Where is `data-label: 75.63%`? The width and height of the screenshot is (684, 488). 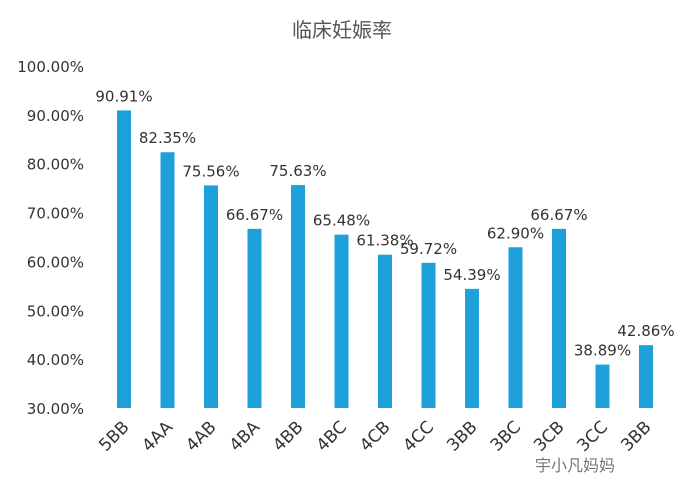
data-label: 75.63% is located at coordinates (297, 171).